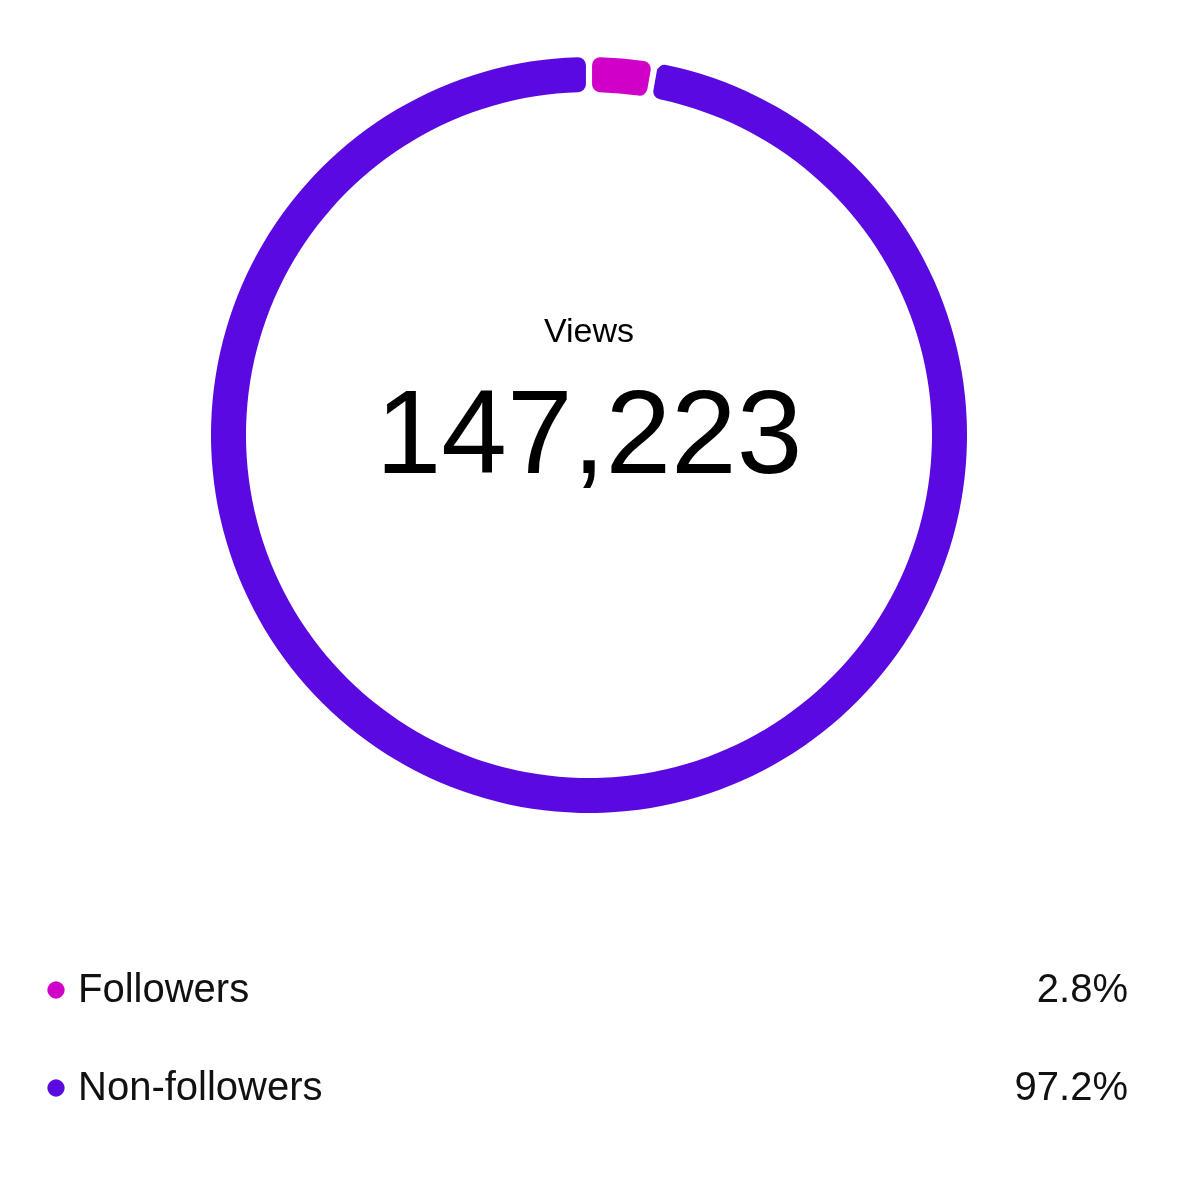 The image size is (1179, 1179). Describe the element at coordinates (1082, 988) in the screenshot. I see `data-label: 2.8%` at that location.